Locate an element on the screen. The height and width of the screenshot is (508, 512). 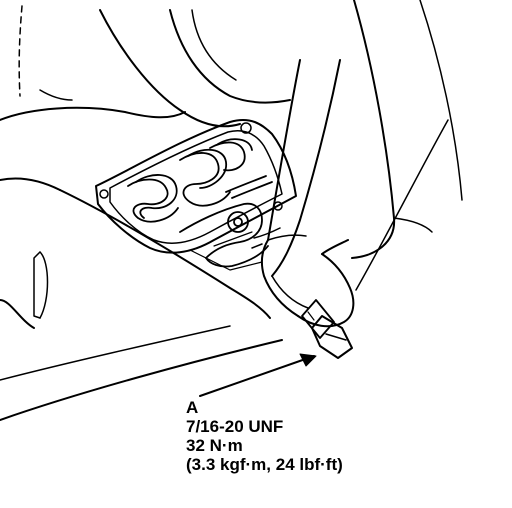
oil-pan-housing is located at coordinates (196, 186).